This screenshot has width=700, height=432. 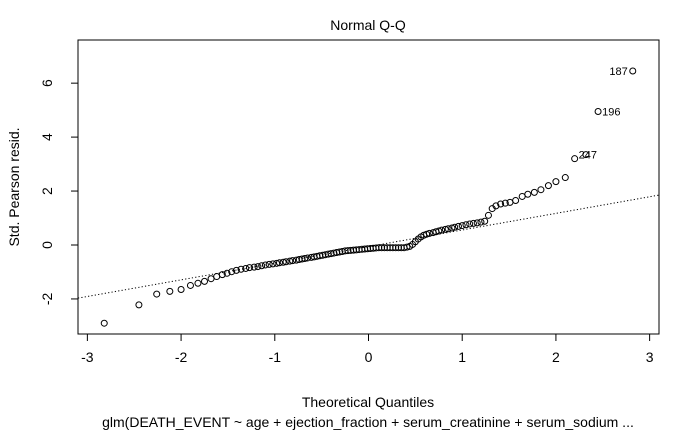 What do you see at coordinates (181, 357) in the screenshot?
I see `x-tick-label: -2` at bounding box center [181, 357].